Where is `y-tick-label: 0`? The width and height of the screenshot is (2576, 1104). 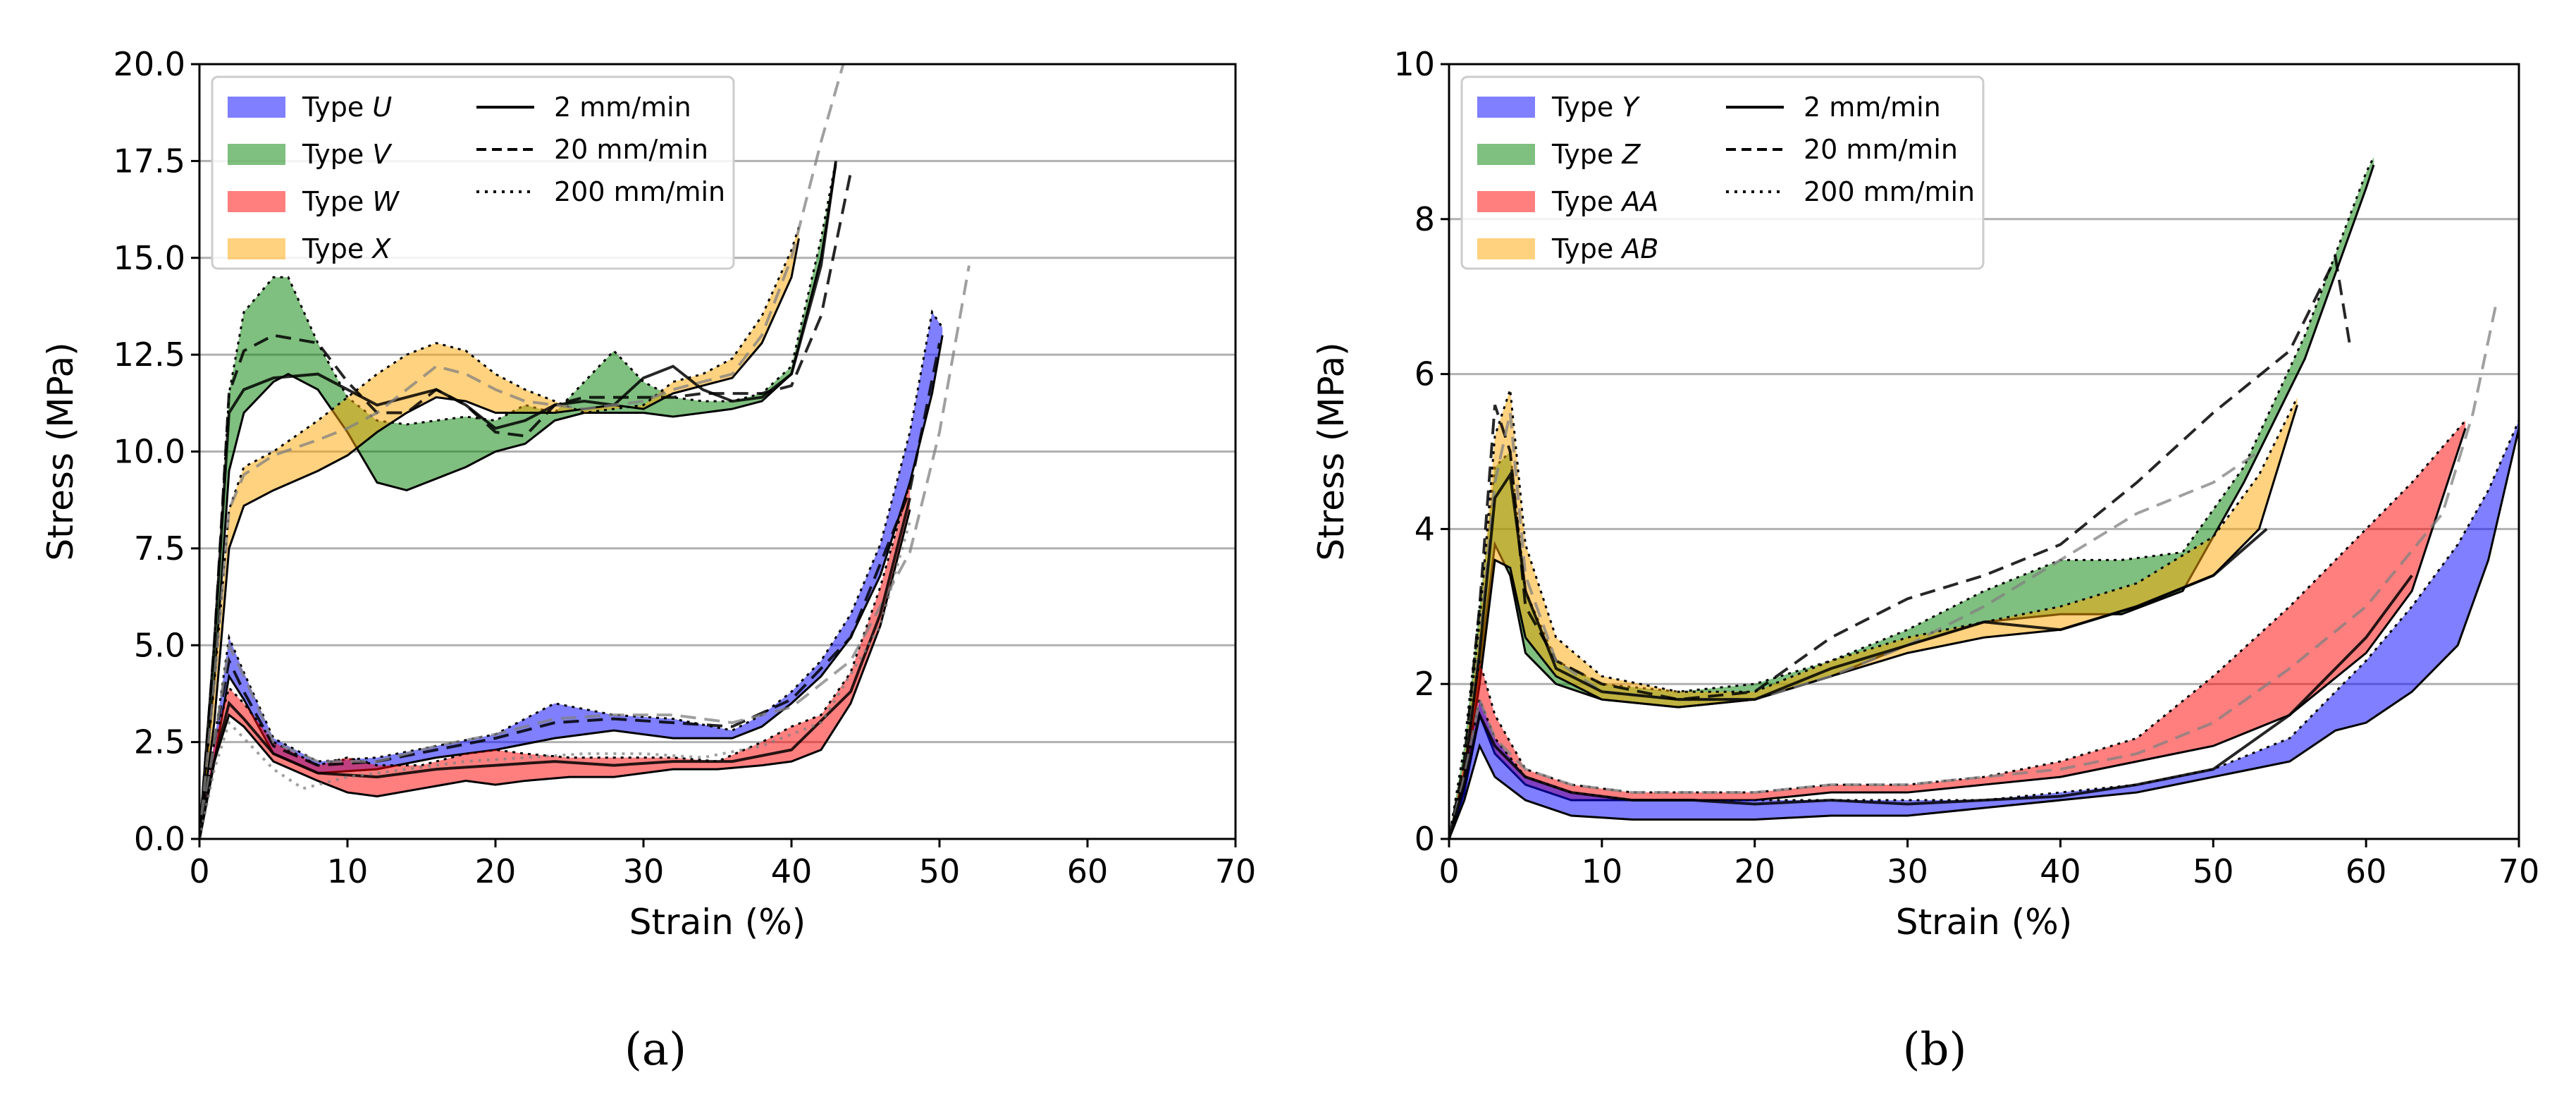 y-tick-label: 0 is located at coordinates (1425, 839).